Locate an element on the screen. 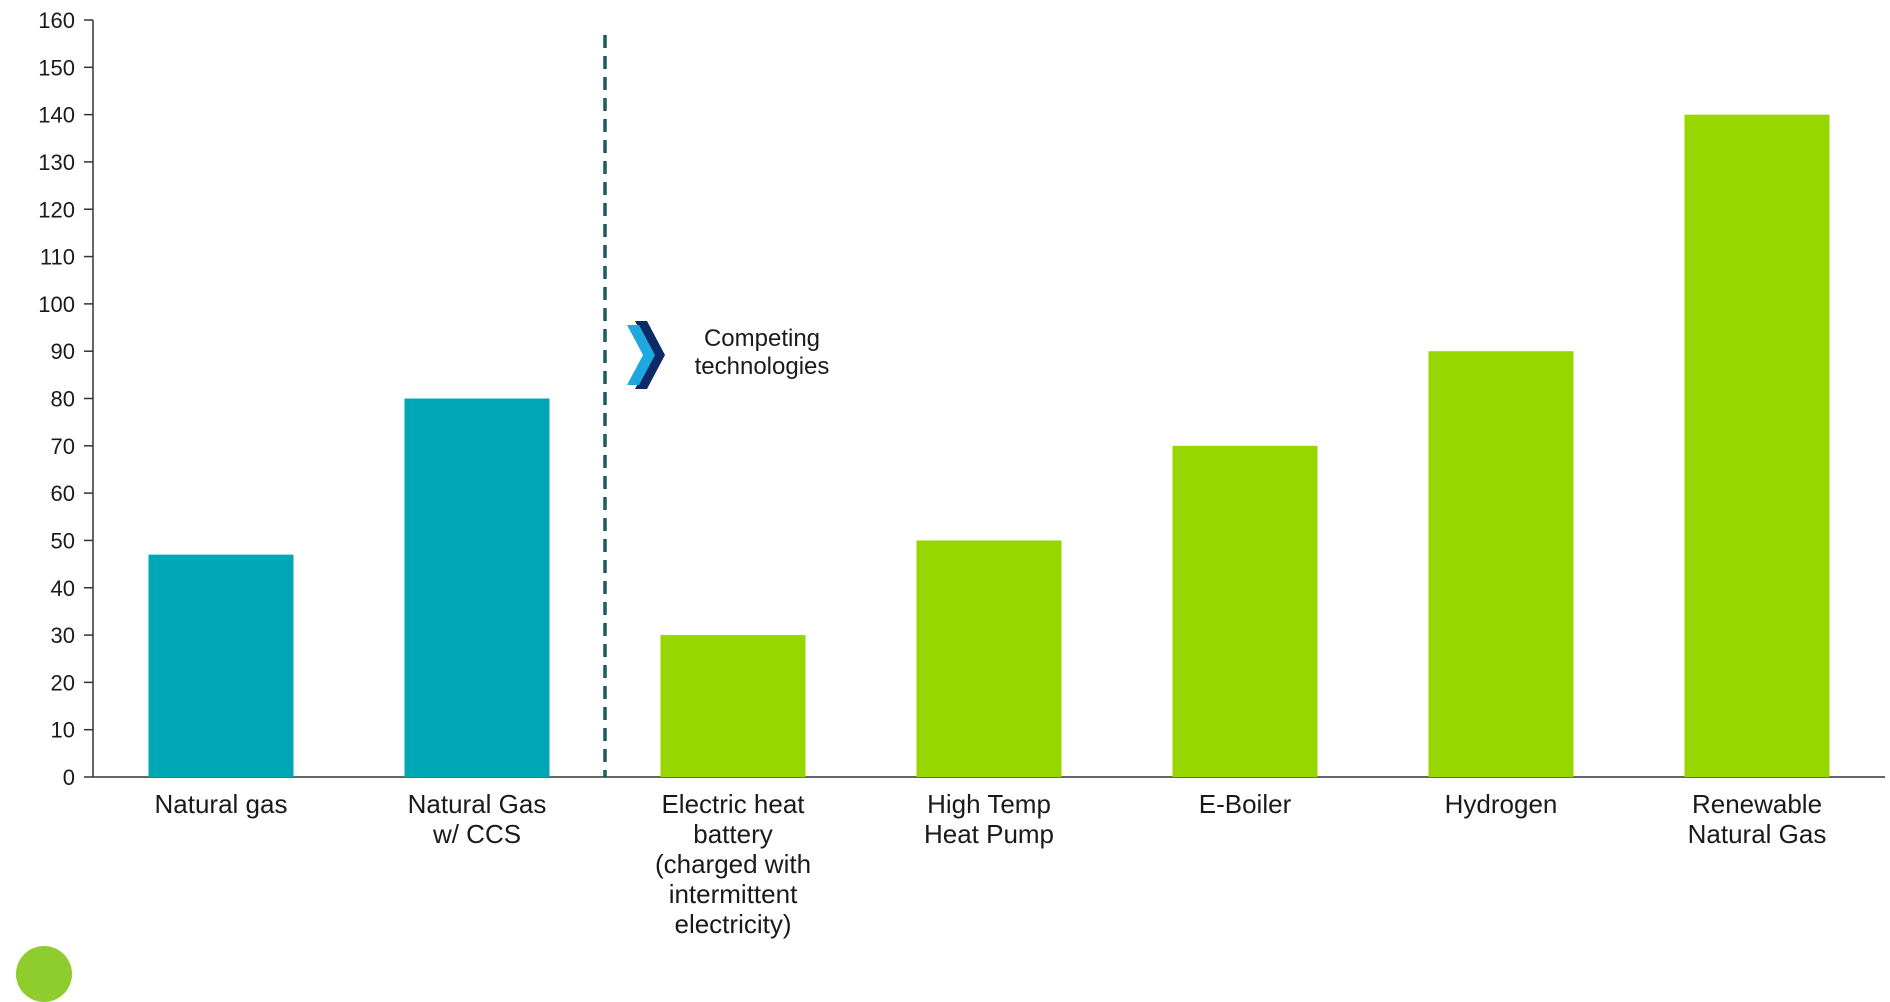 The image size is (1890, 1002). x-category-label: High Temp Heat Pump is located at coordinates (989, 819).